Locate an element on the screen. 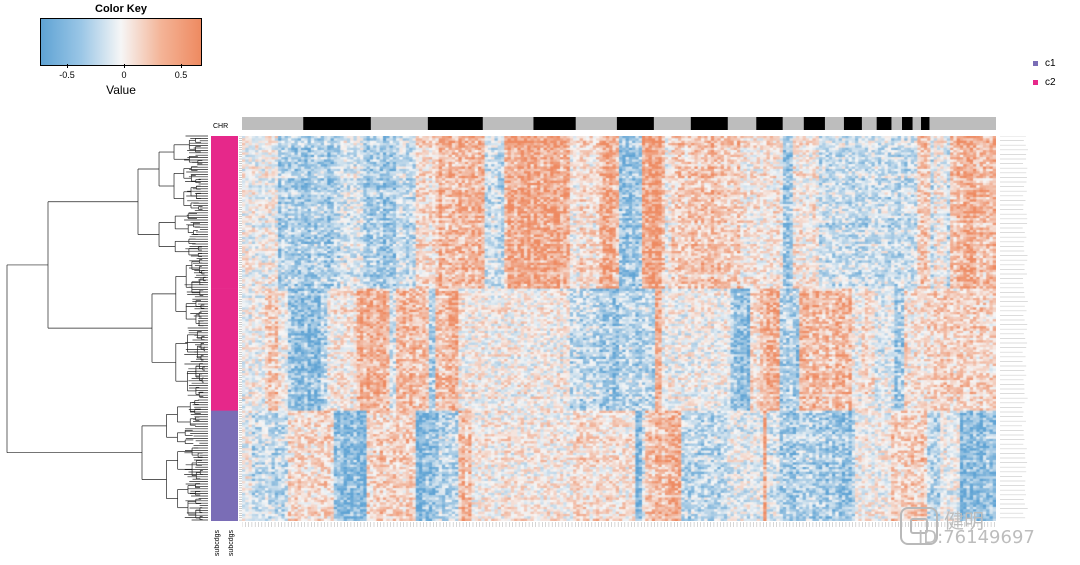 This screenshot has height=565, width=1080. legend-item-c2: c2 is located at coordinates (1044, 82).